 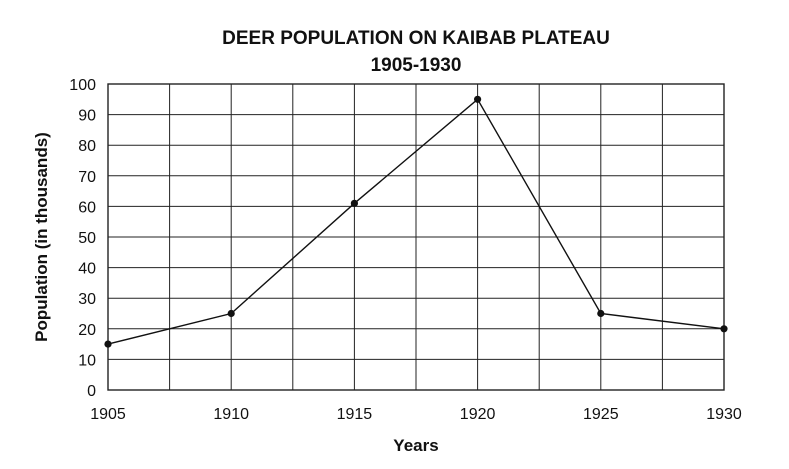 What do you see at coordinates (87, 360) in the screenshot?
I see `y-tick-label: 10` at bounding box center [87, 360].